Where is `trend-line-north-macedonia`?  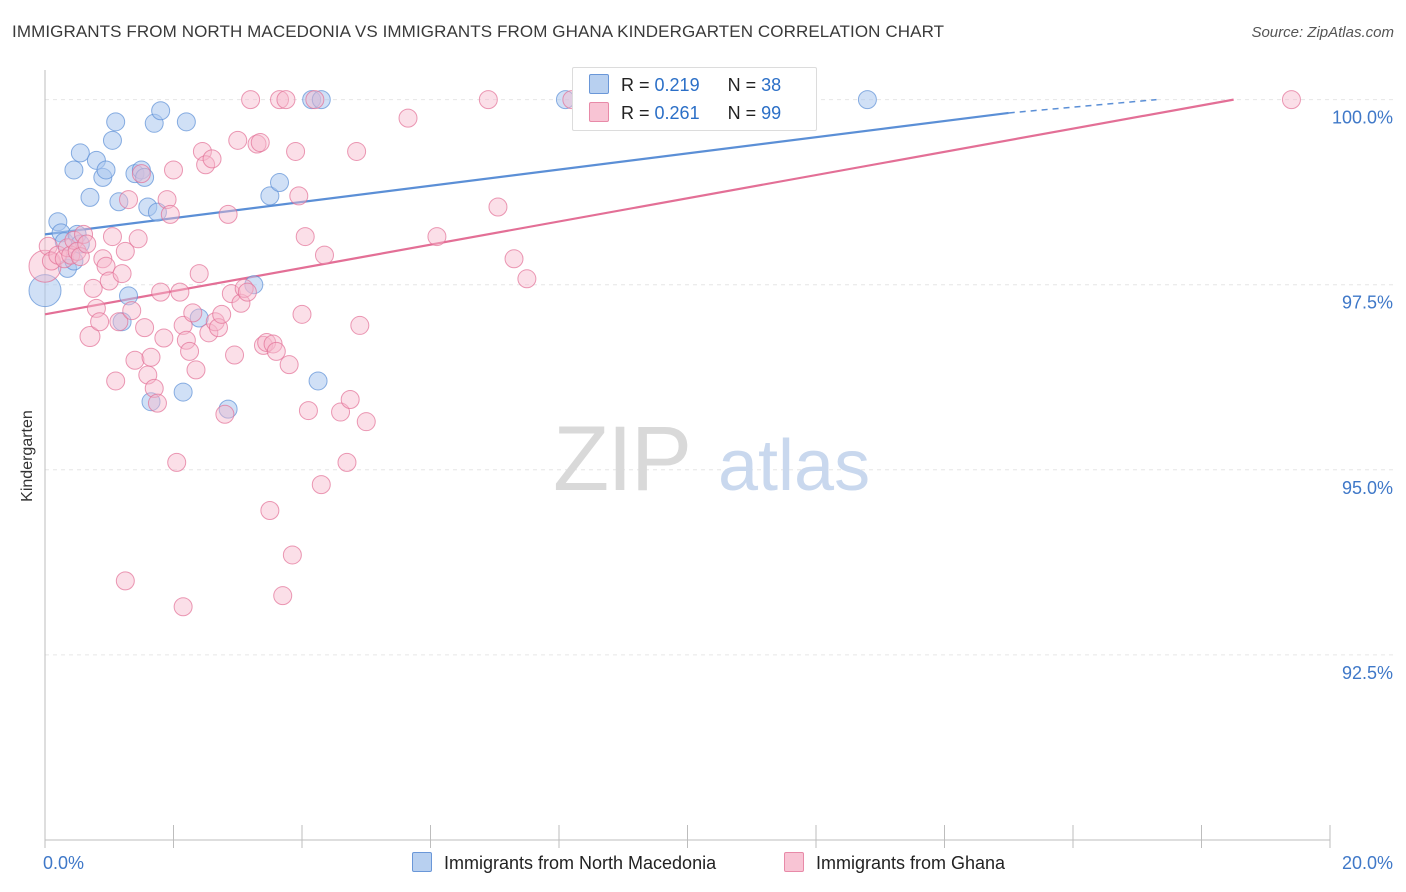
trend-line-north-macedonia is located at coordinates (526, 173).